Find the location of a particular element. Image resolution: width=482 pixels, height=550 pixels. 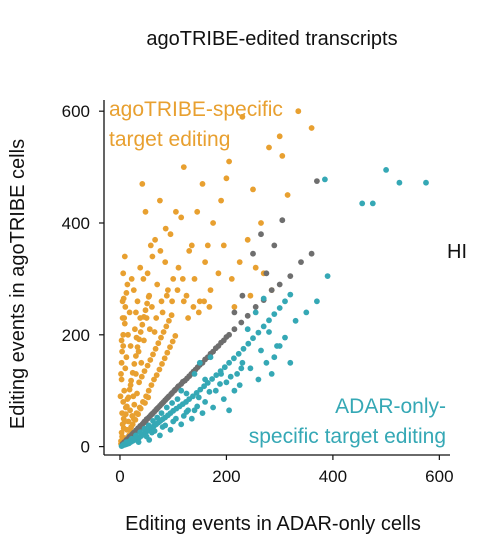

y-axis-label: Editing events in agoTRIBE cells is located at coordinates (18, 284).